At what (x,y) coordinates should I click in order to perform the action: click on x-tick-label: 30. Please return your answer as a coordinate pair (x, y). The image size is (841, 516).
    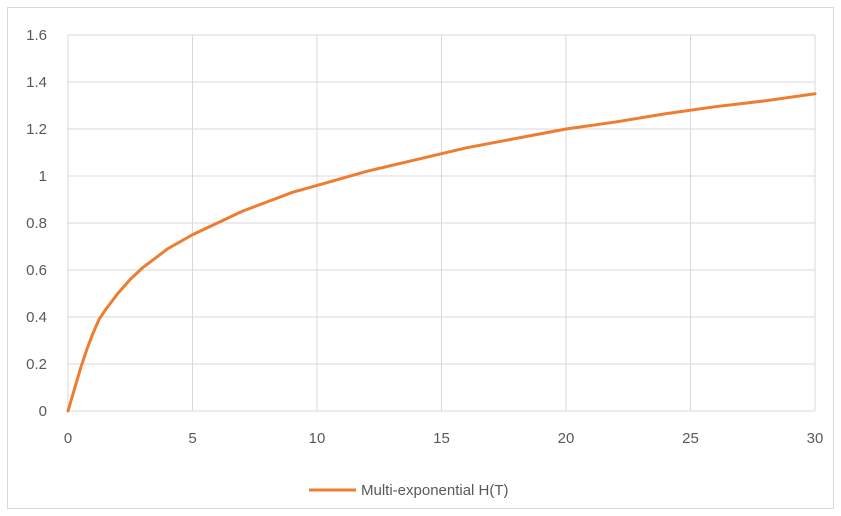
    Looking at the image, I should click on (815, 438).